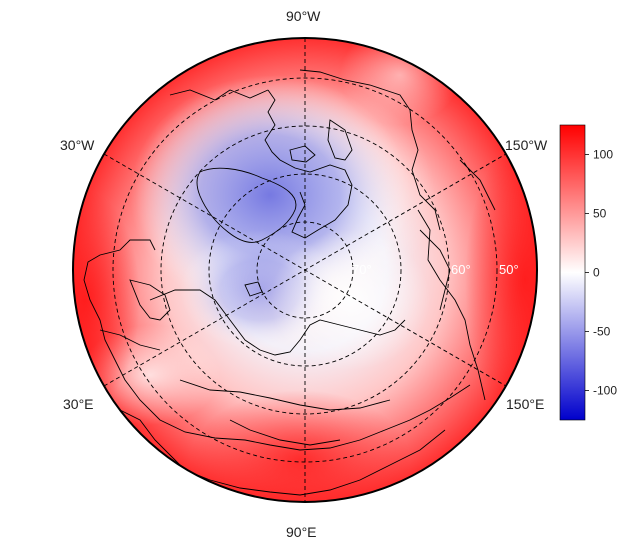  I want to click on colorbar-gradient, so click(572, 272).